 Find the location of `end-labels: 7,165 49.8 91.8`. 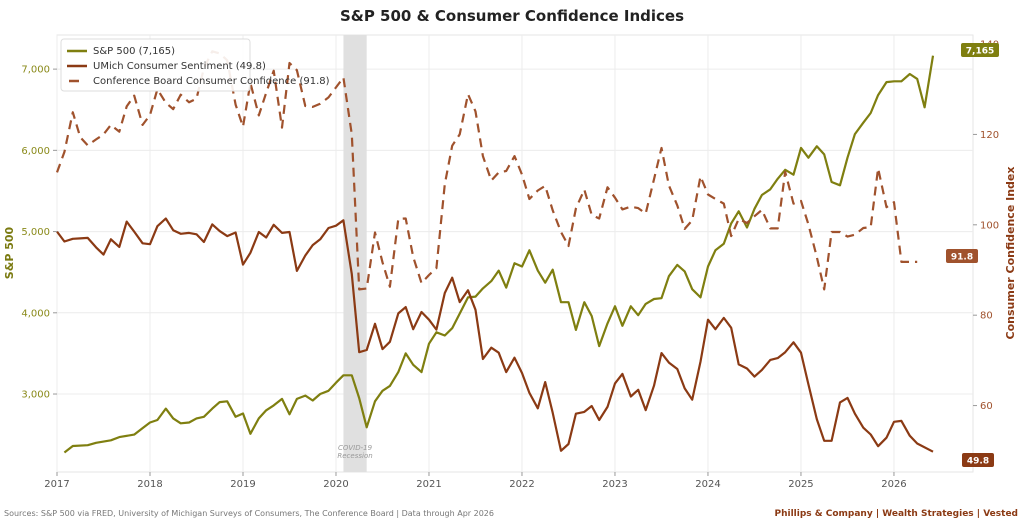

end-labels: 7,165 49.8 91.8 is located at coordinates (972, 255).